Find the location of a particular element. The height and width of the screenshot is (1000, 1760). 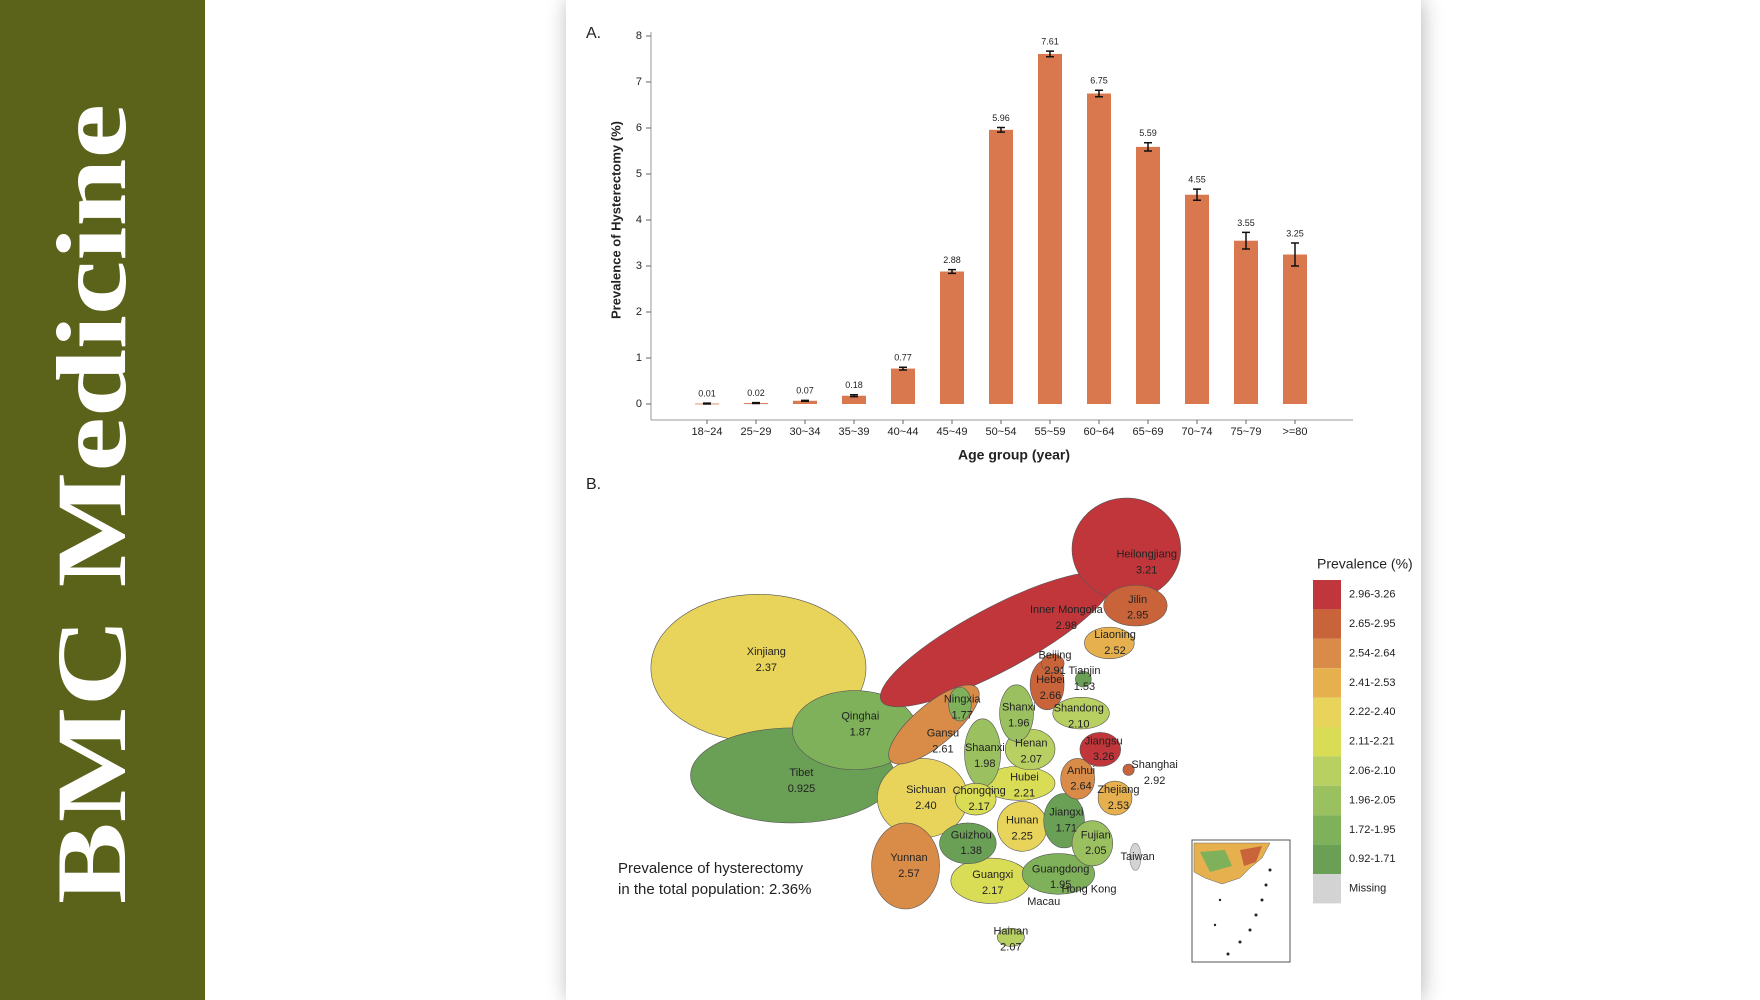

province-value: 1.71 is located at coordinates (1066, 829).